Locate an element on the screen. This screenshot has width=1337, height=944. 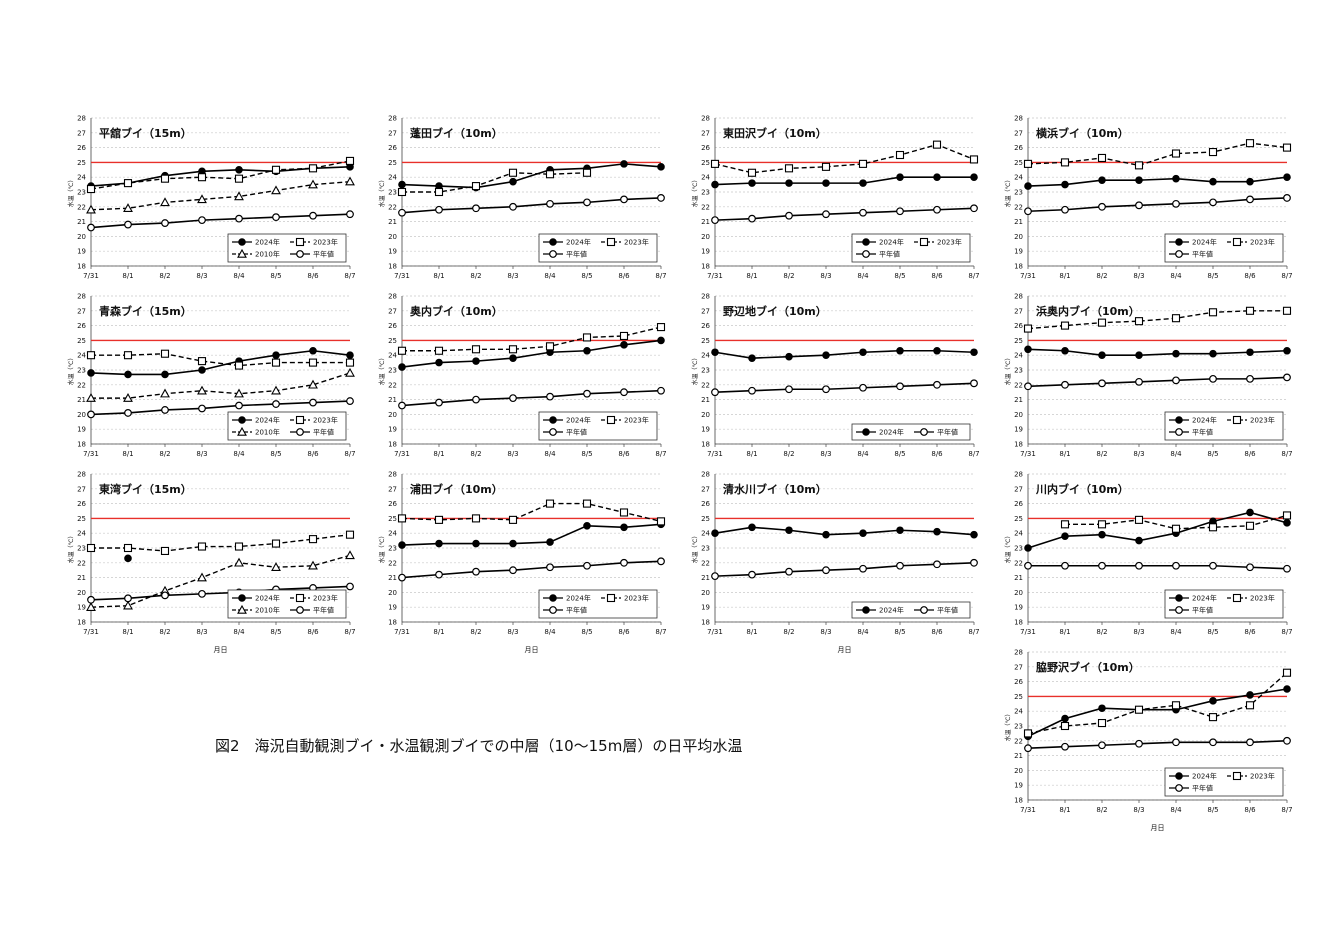
x-tick-label: 8/3 is located at coordinates (512, 632).